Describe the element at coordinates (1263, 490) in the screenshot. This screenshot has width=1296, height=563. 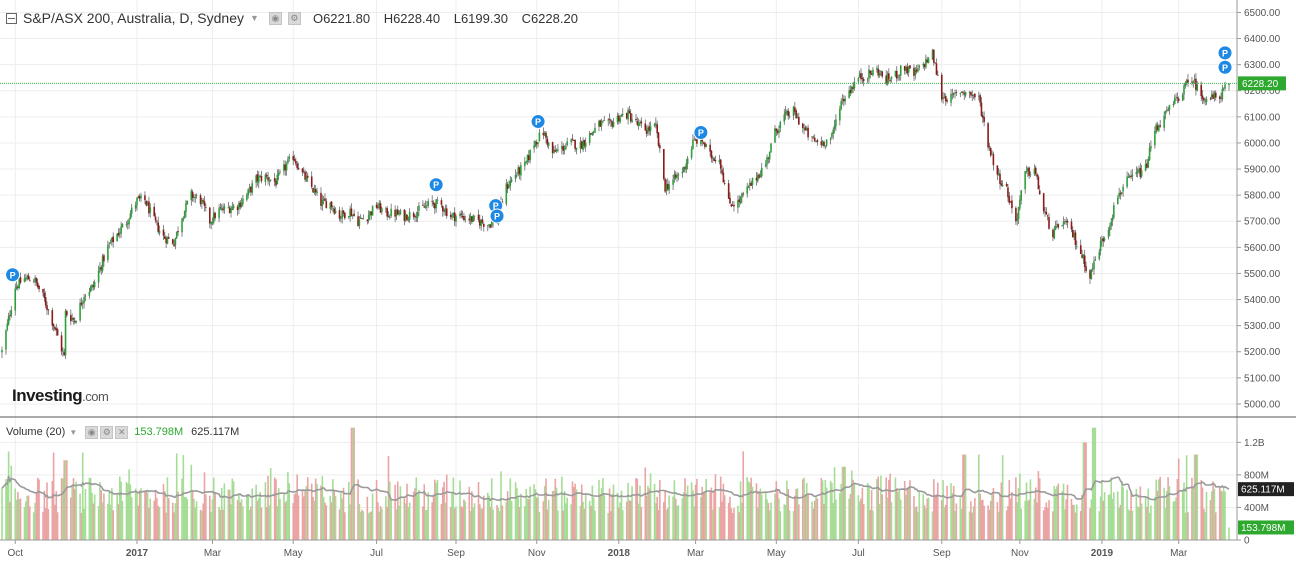
I see `svg-text: 625.117M` at that location.